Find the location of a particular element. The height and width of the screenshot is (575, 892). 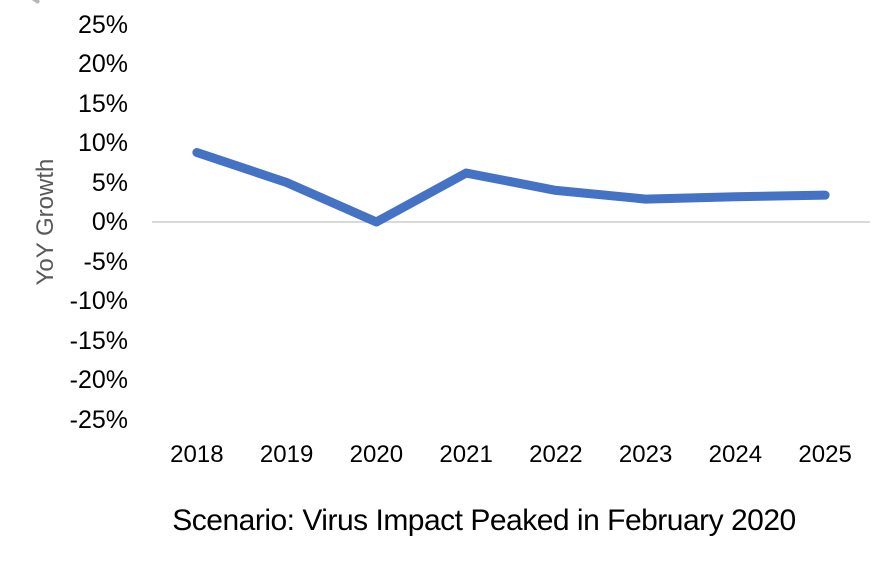

x-tick-label: 2024 is located at coordinates (735, 454).